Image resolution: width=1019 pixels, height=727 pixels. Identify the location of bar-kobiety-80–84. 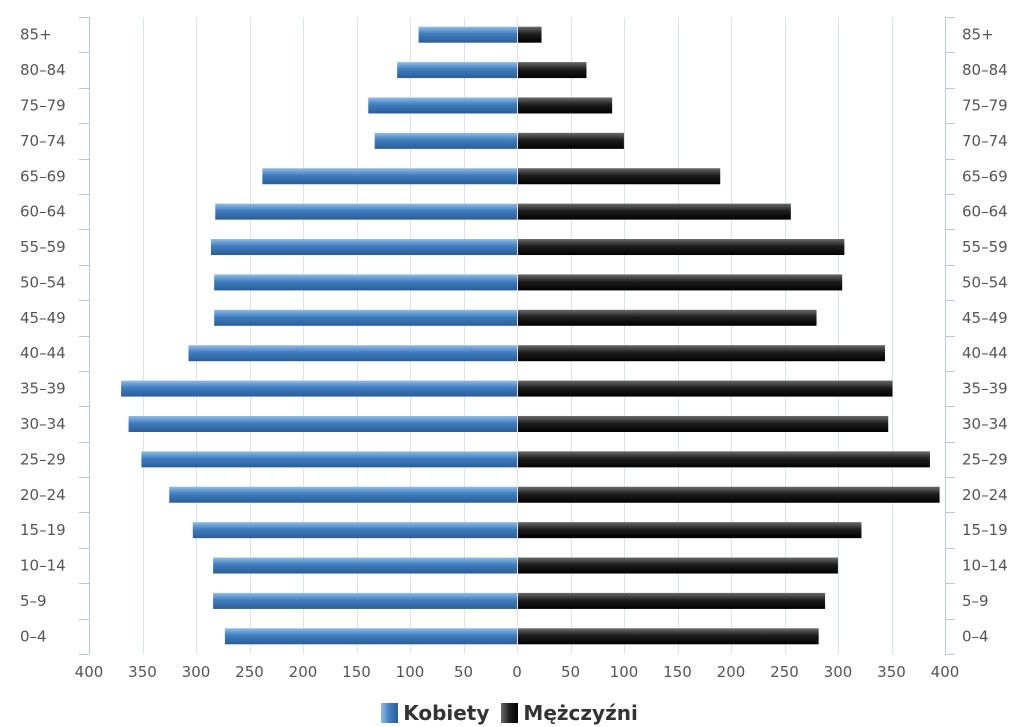
(457, 70).